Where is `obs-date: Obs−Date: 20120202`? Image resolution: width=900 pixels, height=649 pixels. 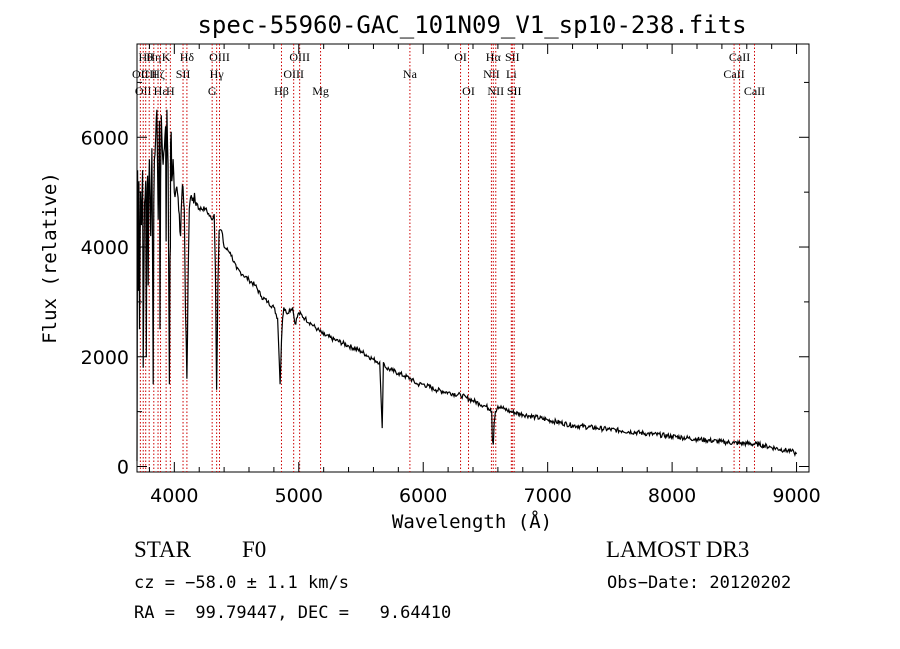 obs-date: Obs−Date: 20120202 is located at coordinates (699, 583).